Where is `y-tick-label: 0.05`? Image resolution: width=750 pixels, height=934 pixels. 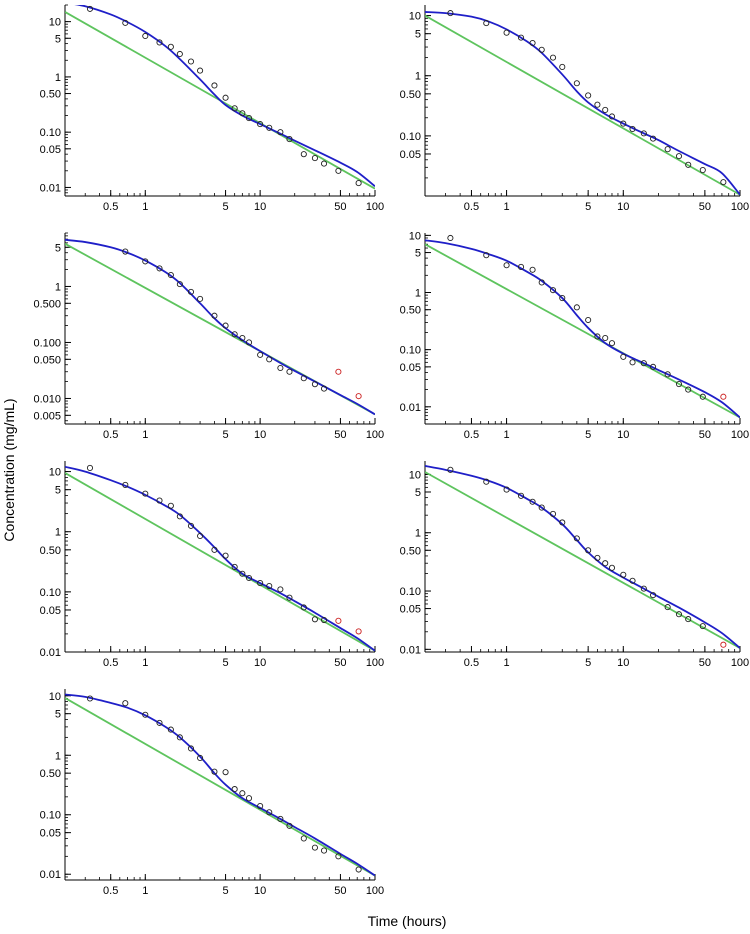 y-tick-label: 0.05 is located at coordinates (410, 610).